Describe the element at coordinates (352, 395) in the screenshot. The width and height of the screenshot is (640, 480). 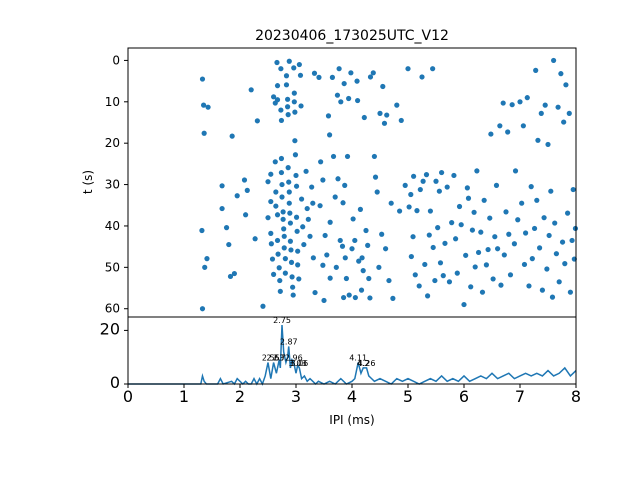
I see `histogram-x-ticks: 0 1 2 3 4 5 6 7 8` at that location.